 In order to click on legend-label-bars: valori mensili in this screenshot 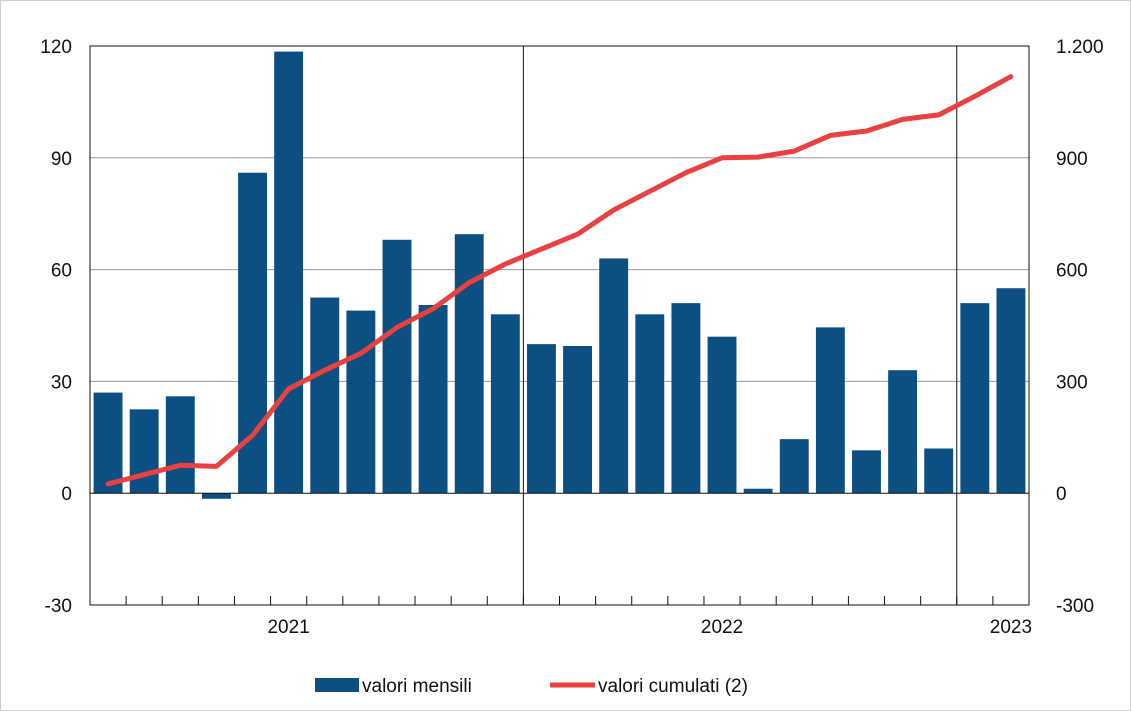, I will do `click(417, 686)`.